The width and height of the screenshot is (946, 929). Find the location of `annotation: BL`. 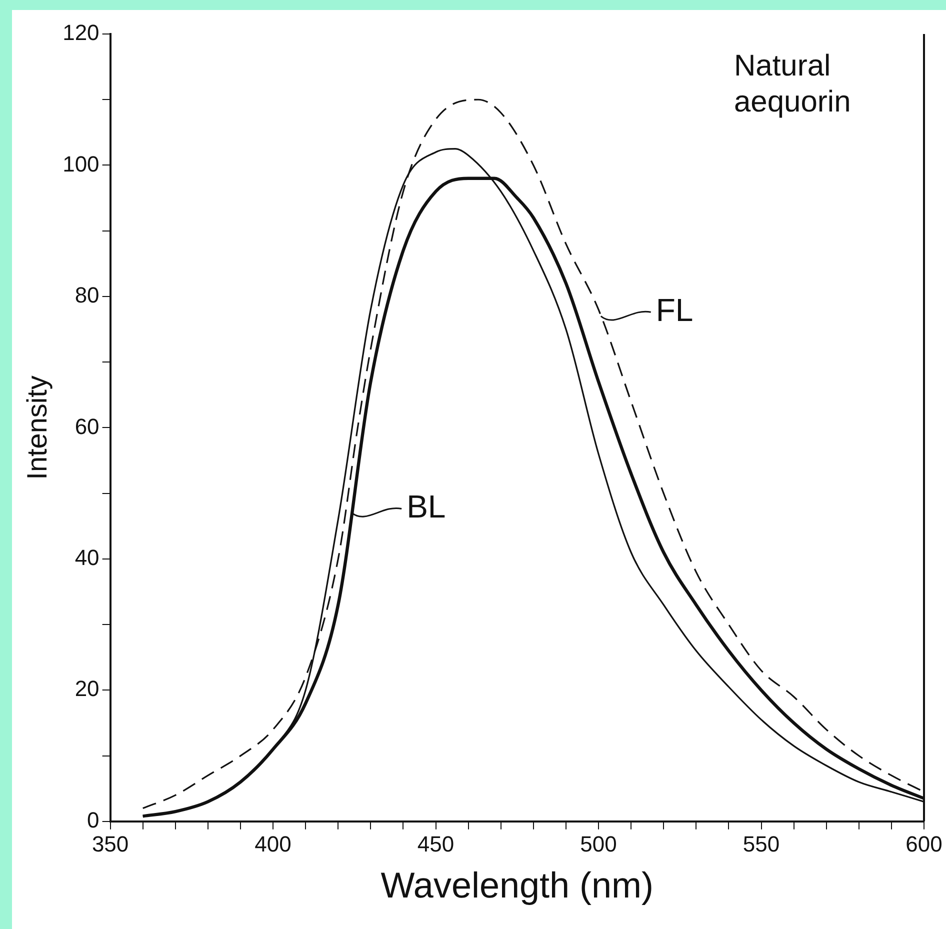

annotation: BL is located at coordinates (426, 506).